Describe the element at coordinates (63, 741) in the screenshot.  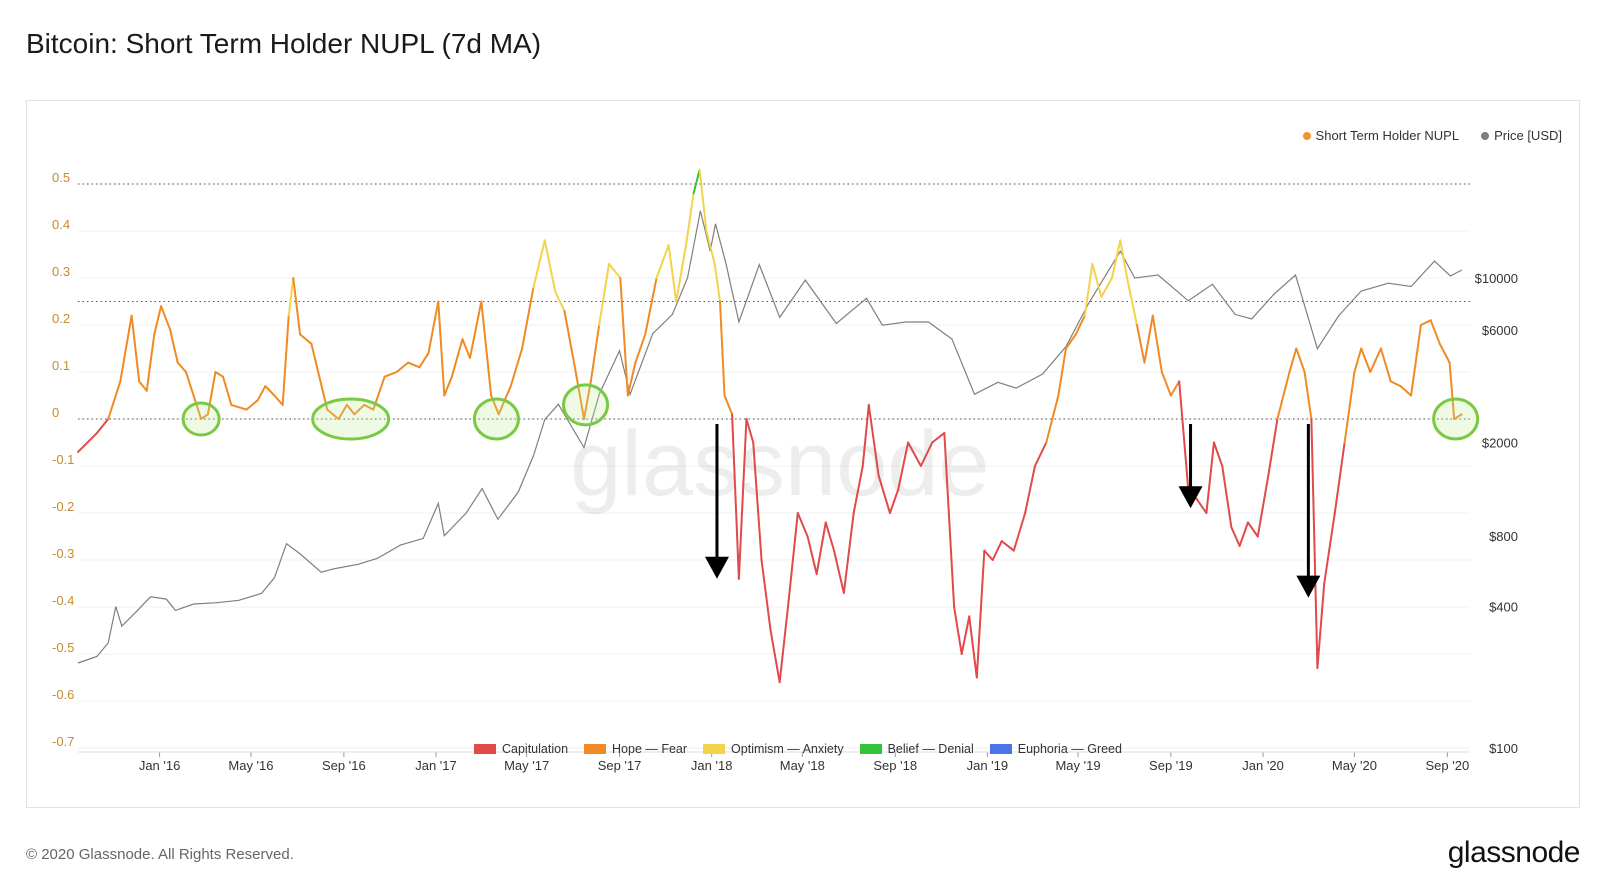
I see `y-left-tick-label: -0.7` at that location.